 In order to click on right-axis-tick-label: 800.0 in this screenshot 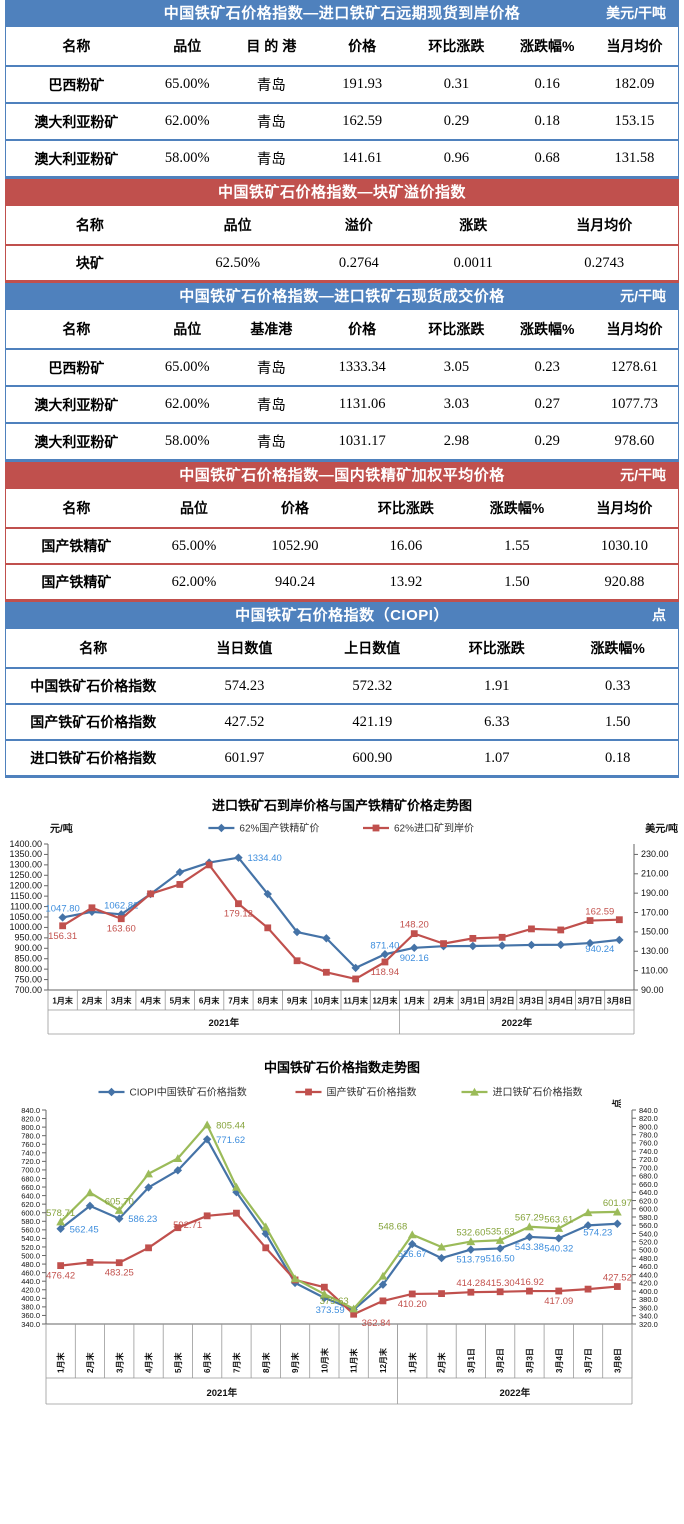, I will do `click(648, 1126)`.